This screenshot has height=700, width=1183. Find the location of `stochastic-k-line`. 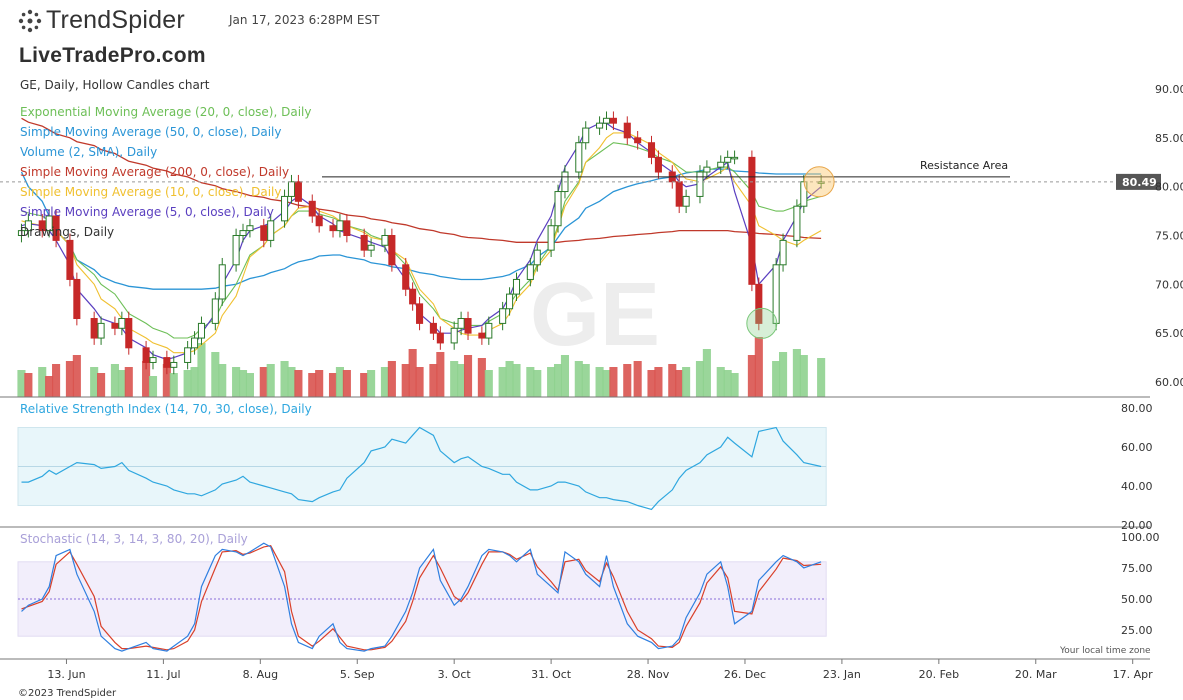

stochastic-k-line is located at coordinates (421, 597).